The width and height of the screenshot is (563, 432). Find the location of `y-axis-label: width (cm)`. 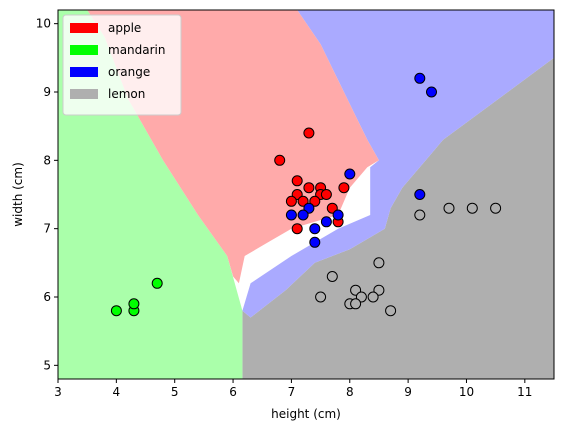

y-axis-label: width (cm) is located at coordinates (18, 194).